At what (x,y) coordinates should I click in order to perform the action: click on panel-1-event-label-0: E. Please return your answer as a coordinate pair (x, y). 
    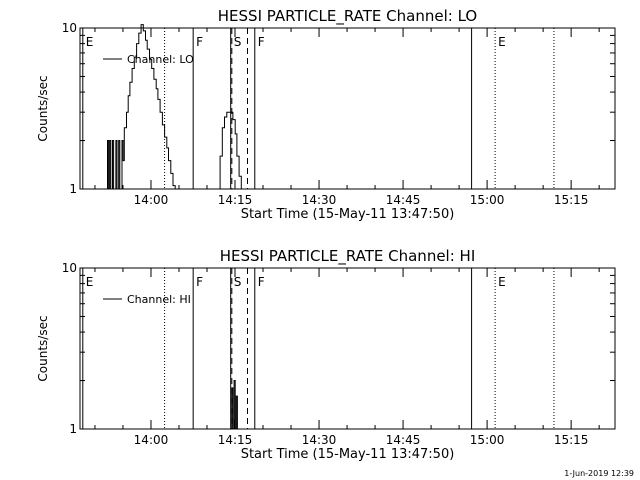
    Looking at the image, I should click on (90, 42).